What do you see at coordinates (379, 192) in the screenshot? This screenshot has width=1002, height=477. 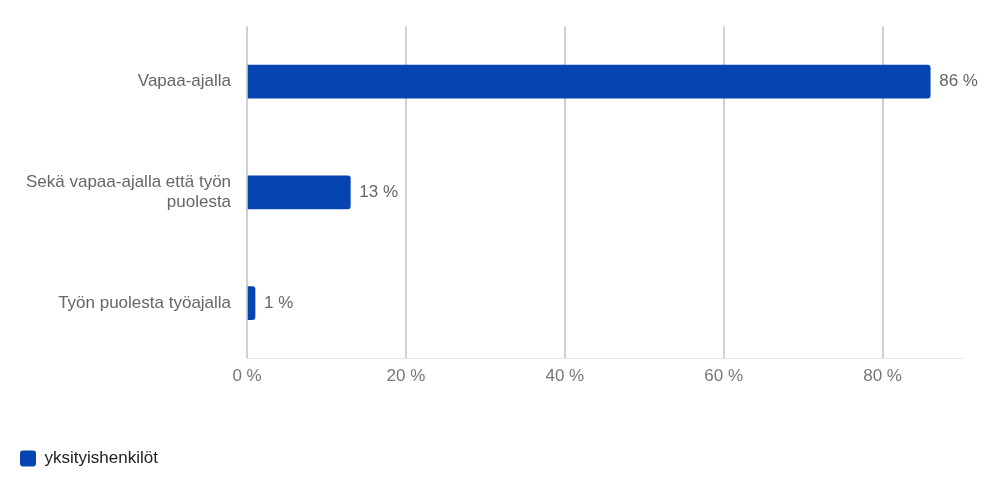 I see `data-label: 13 %` at bounding box center [379, 192].